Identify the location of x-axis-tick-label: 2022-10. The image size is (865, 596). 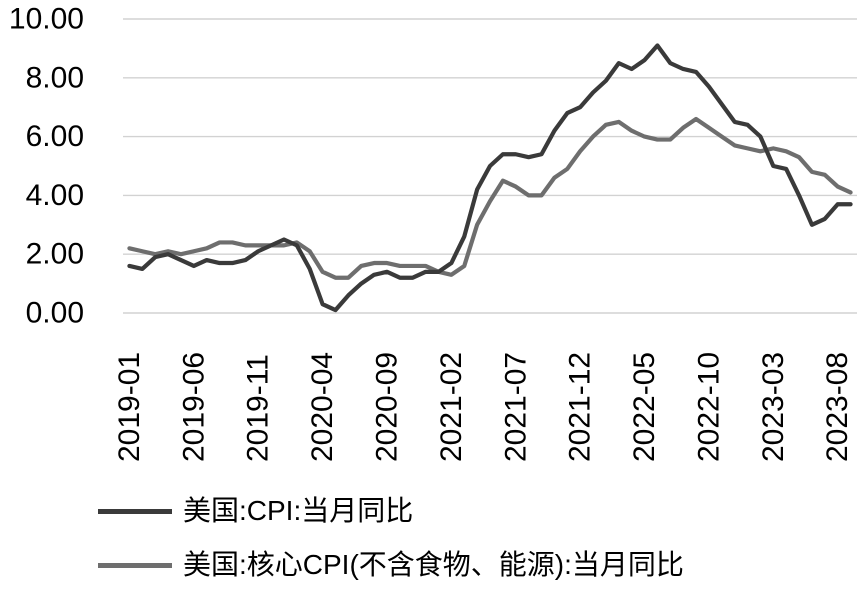
(708, 407).